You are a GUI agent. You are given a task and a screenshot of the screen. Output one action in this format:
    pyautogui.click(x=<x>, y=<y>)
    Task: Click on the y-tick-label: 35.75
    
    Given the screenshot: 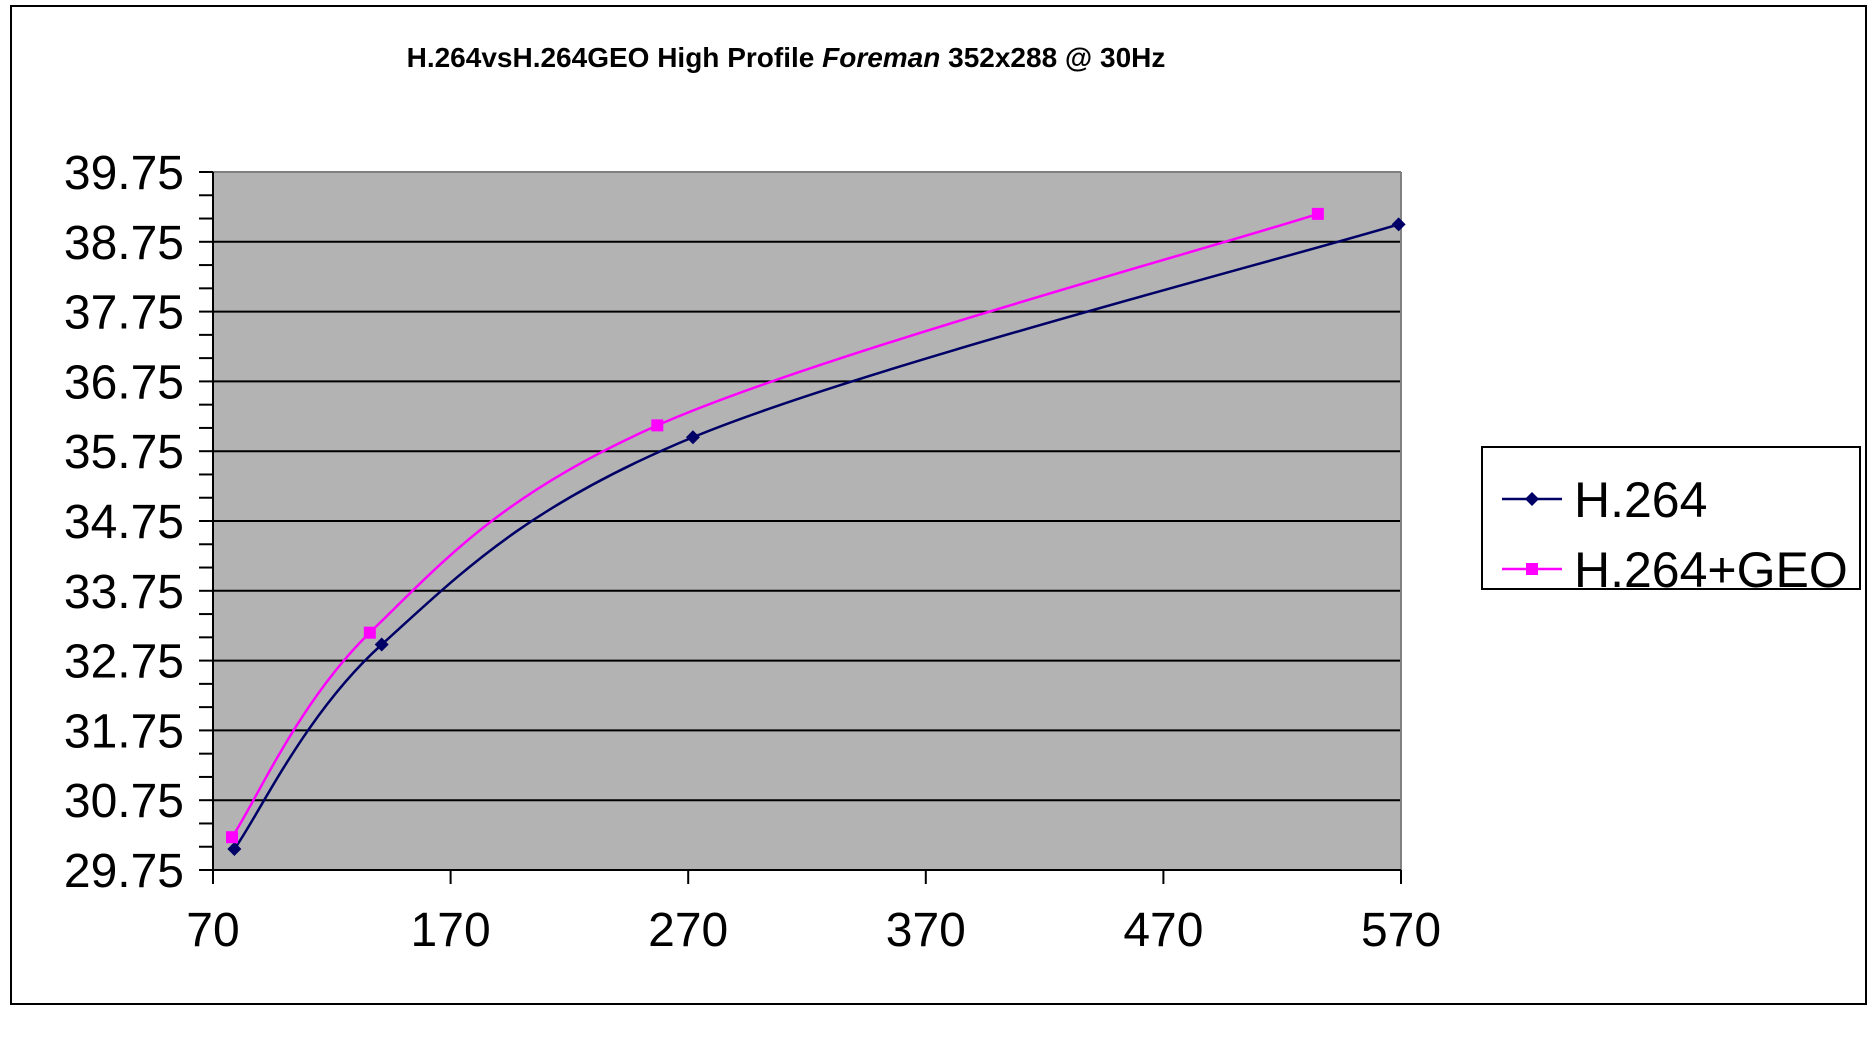 What is the action you would take?
    pyautogui.click(x=124, y=452)
    